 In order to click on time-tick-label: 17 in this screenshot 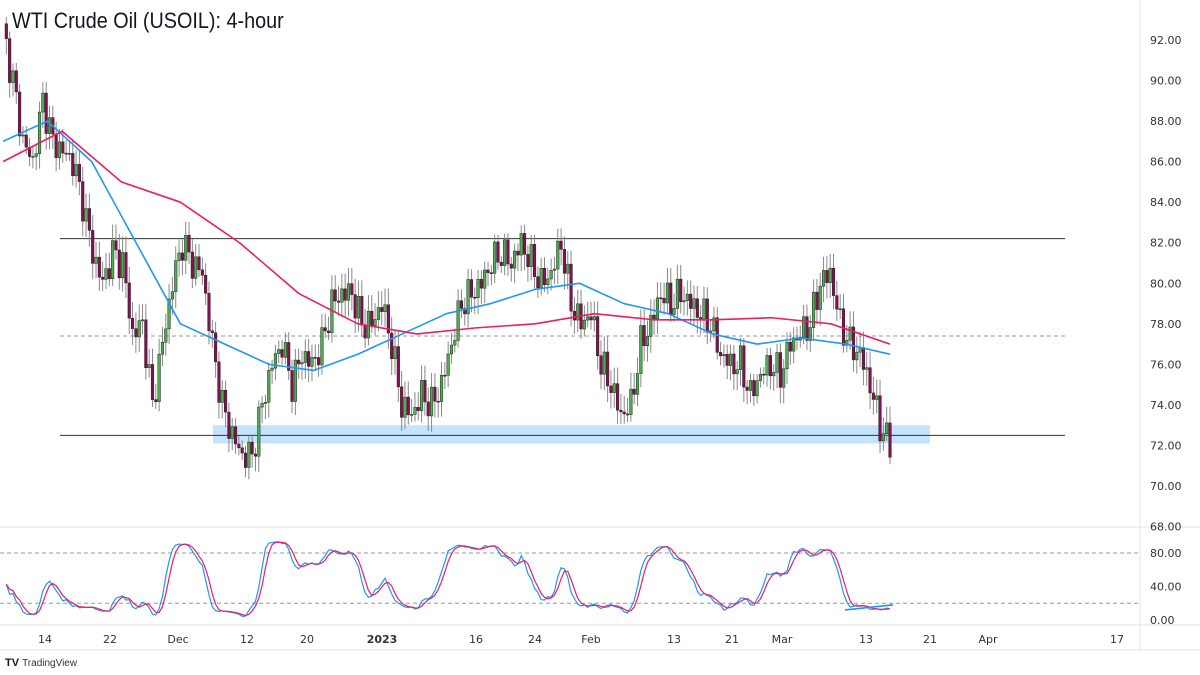, I will do `click(1117, 639)`.